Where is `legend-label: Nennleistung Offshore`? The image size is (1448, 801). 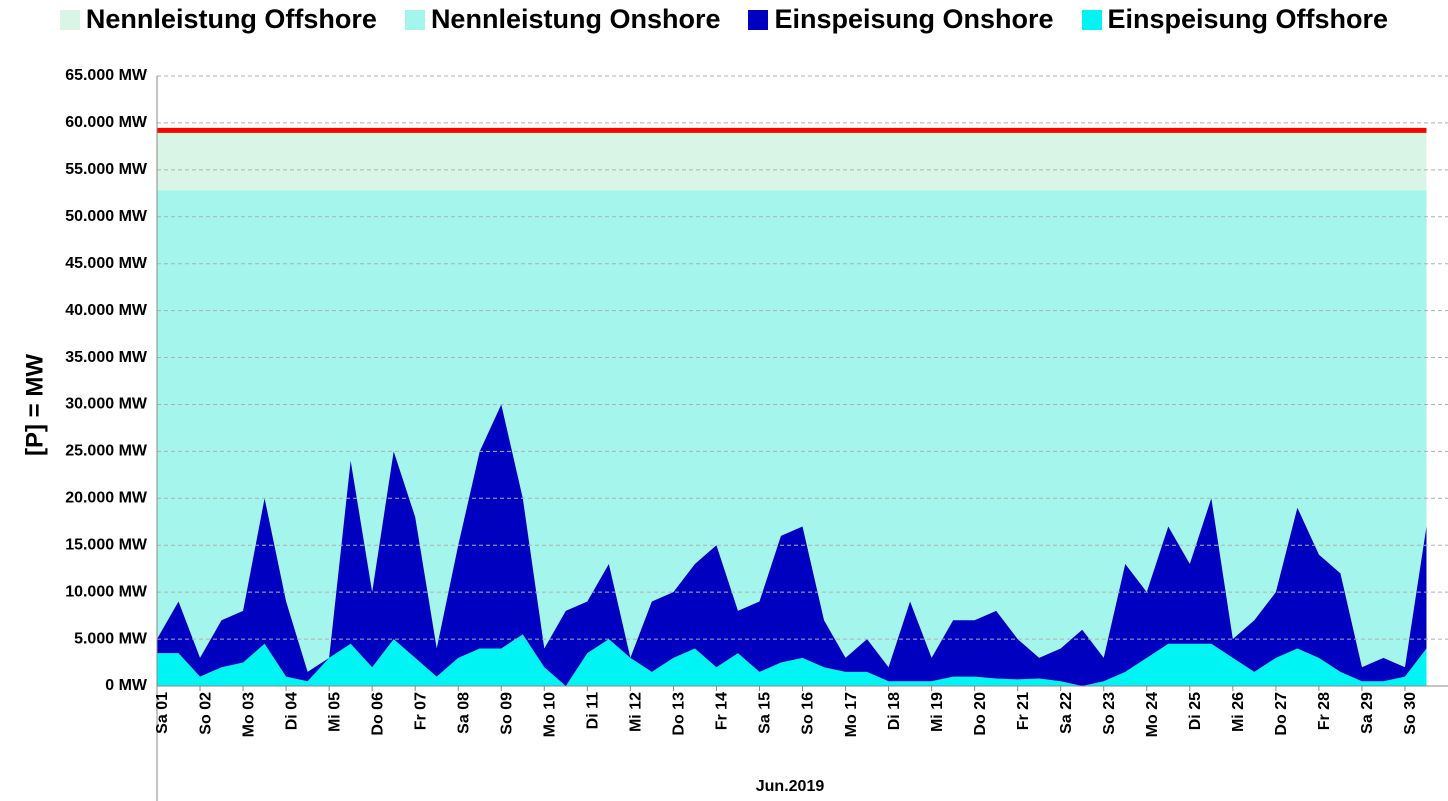
legend-label: Nennleistung Offshore is located at coordinates (231, 19).